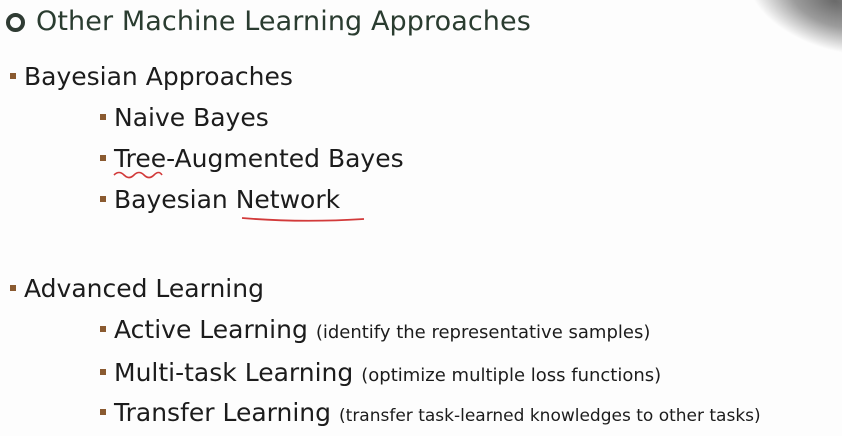 Image resolution: width=842 pixels, height=436 pixels. I want to click on circle-bullet-icon, so click(15, 22).